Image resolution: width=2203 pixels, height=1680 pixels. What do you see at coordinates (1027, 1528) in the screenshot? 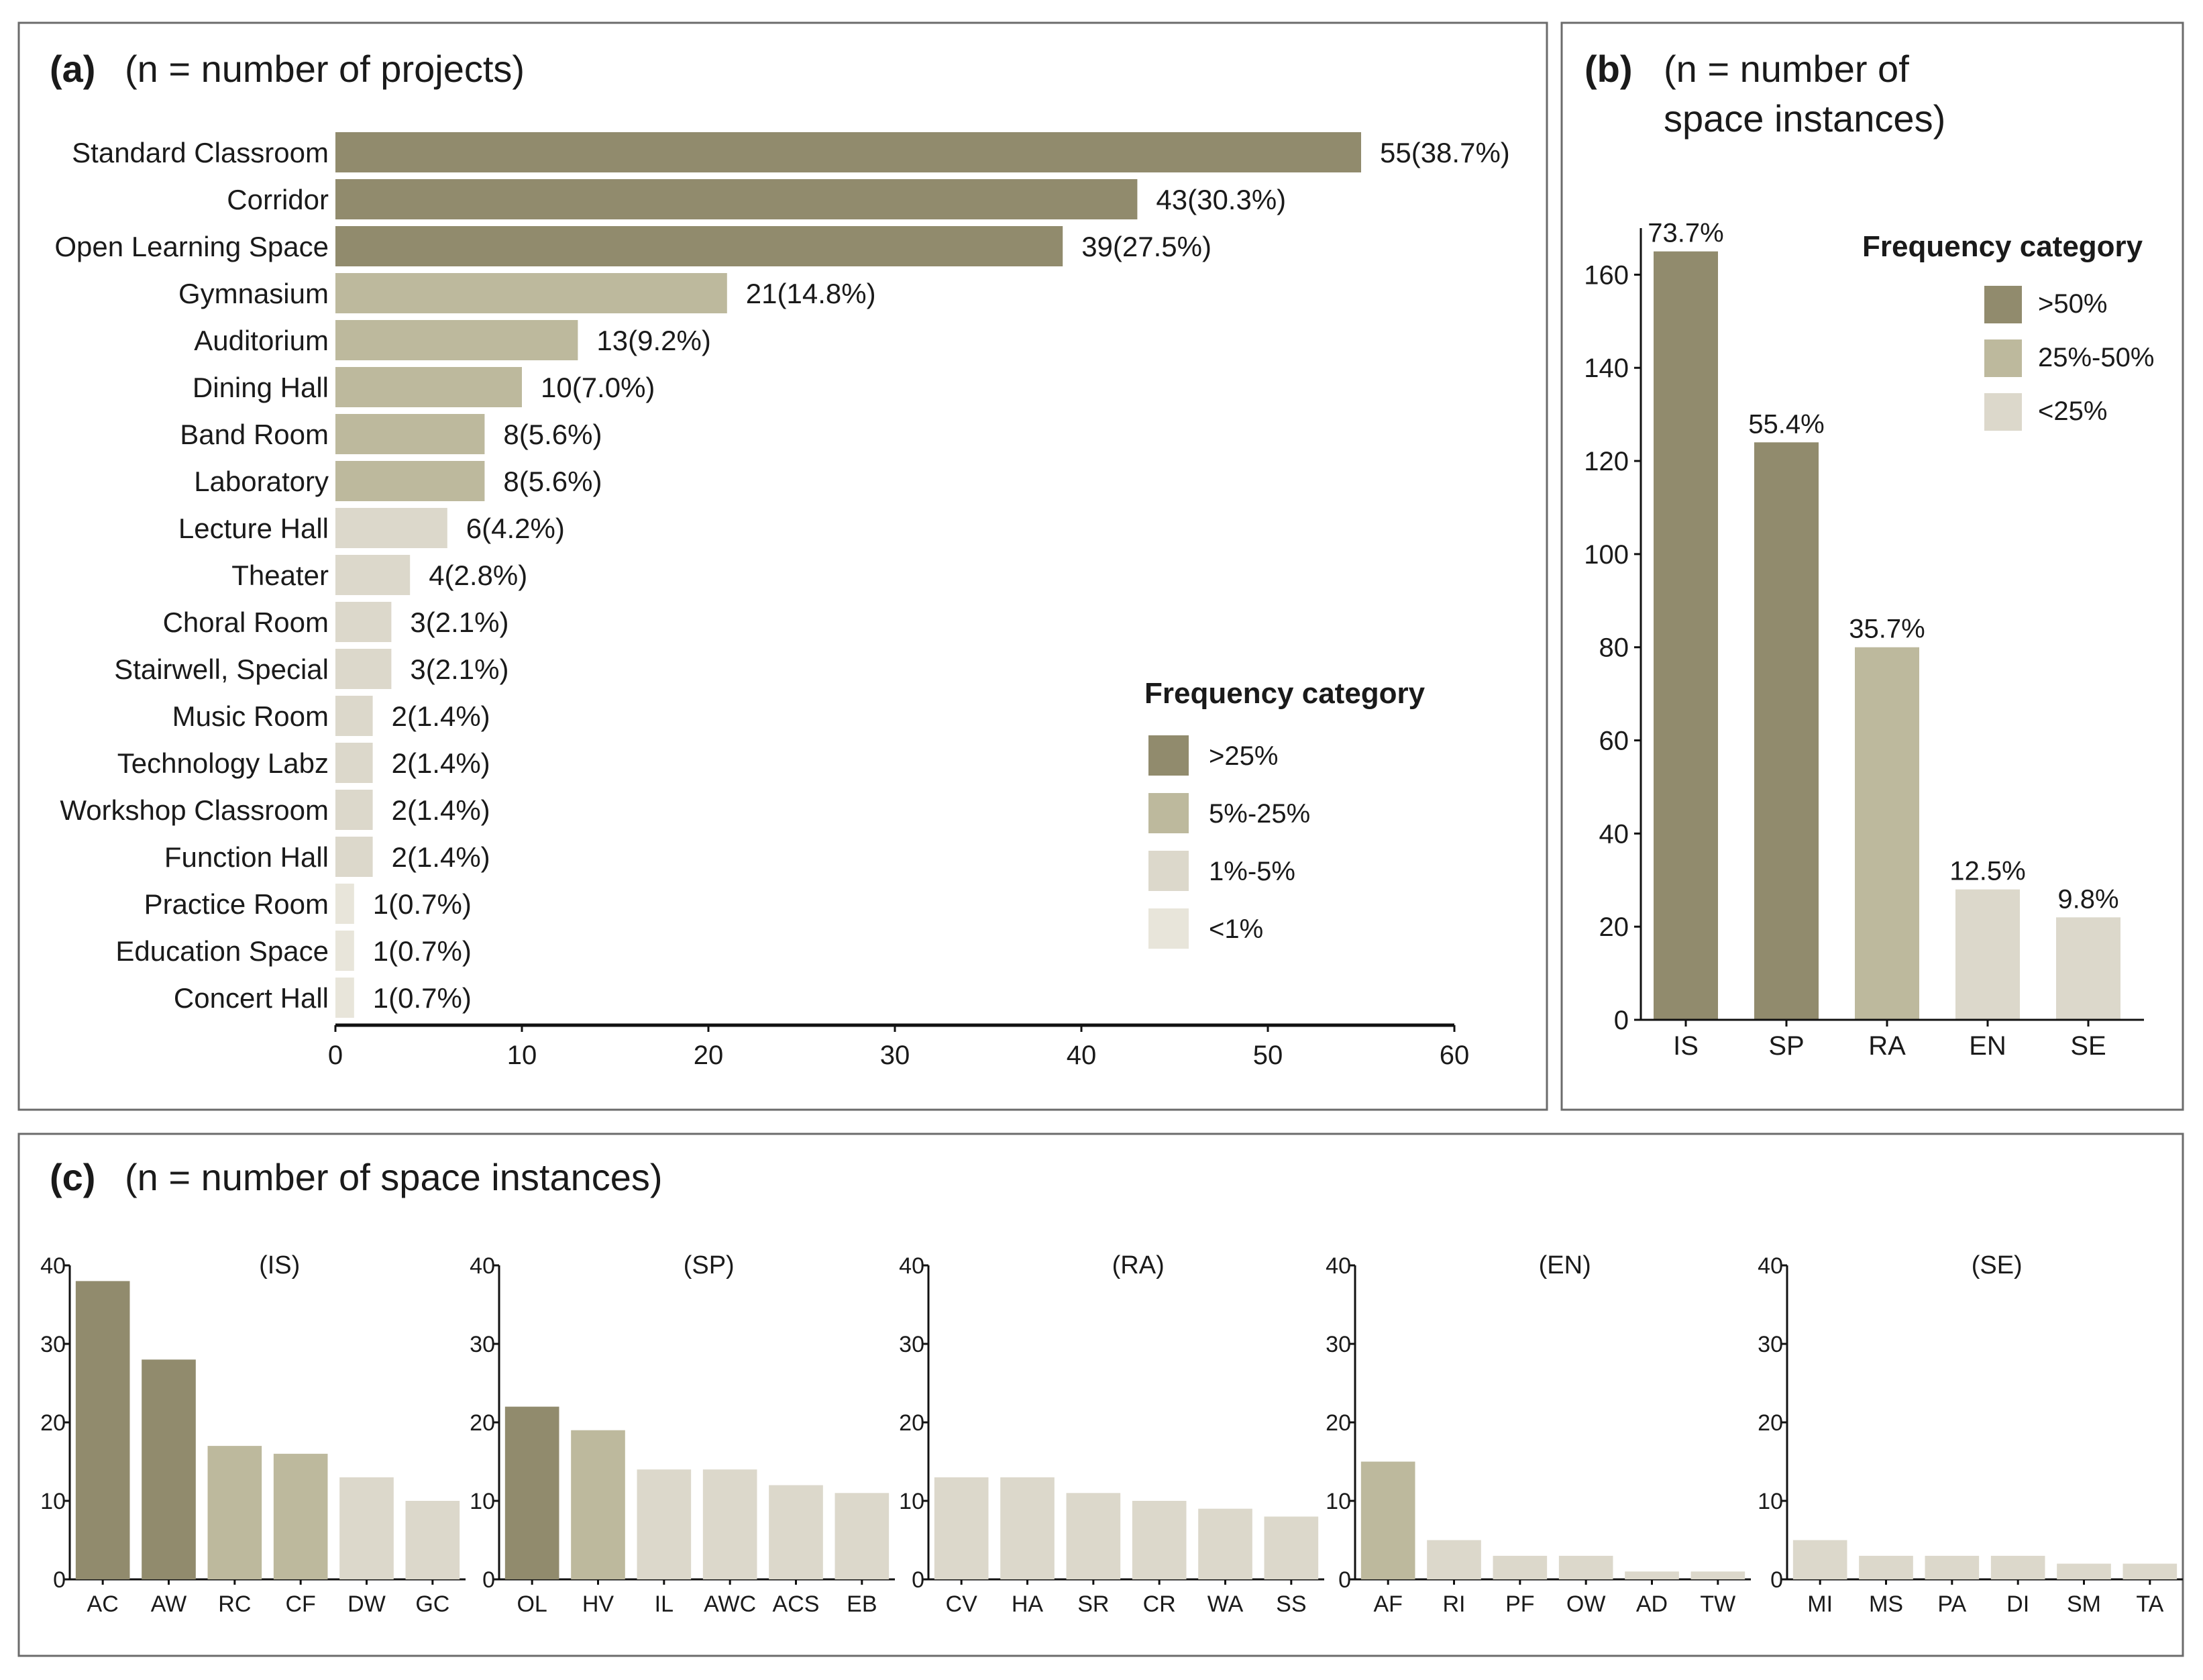
I see `bar-c-HA` at bounding box center [1027, 1528].